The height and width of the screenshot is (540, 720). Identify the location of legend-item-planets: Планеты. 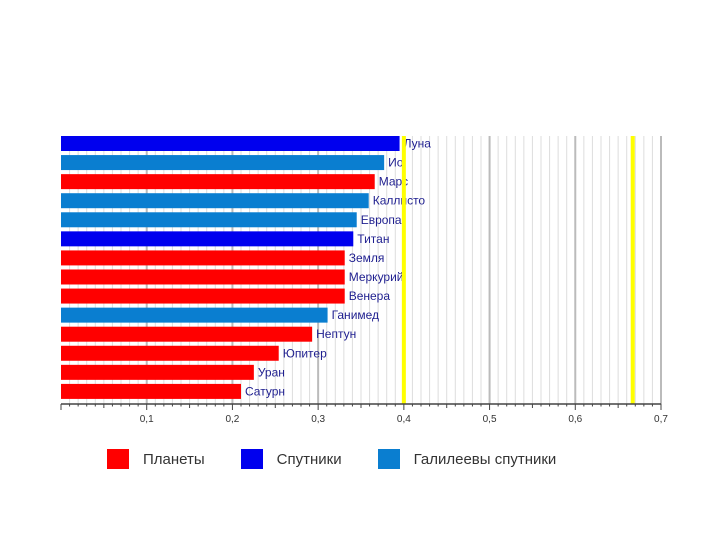
(156, 459).